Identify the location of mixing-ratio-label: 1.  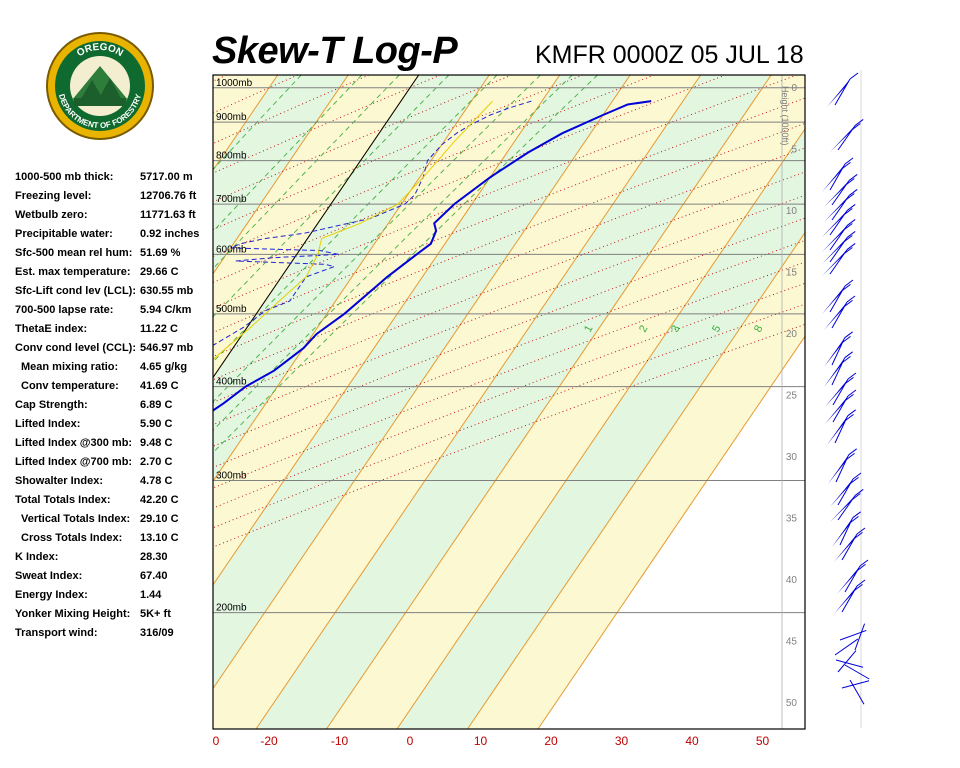
(588, 328).